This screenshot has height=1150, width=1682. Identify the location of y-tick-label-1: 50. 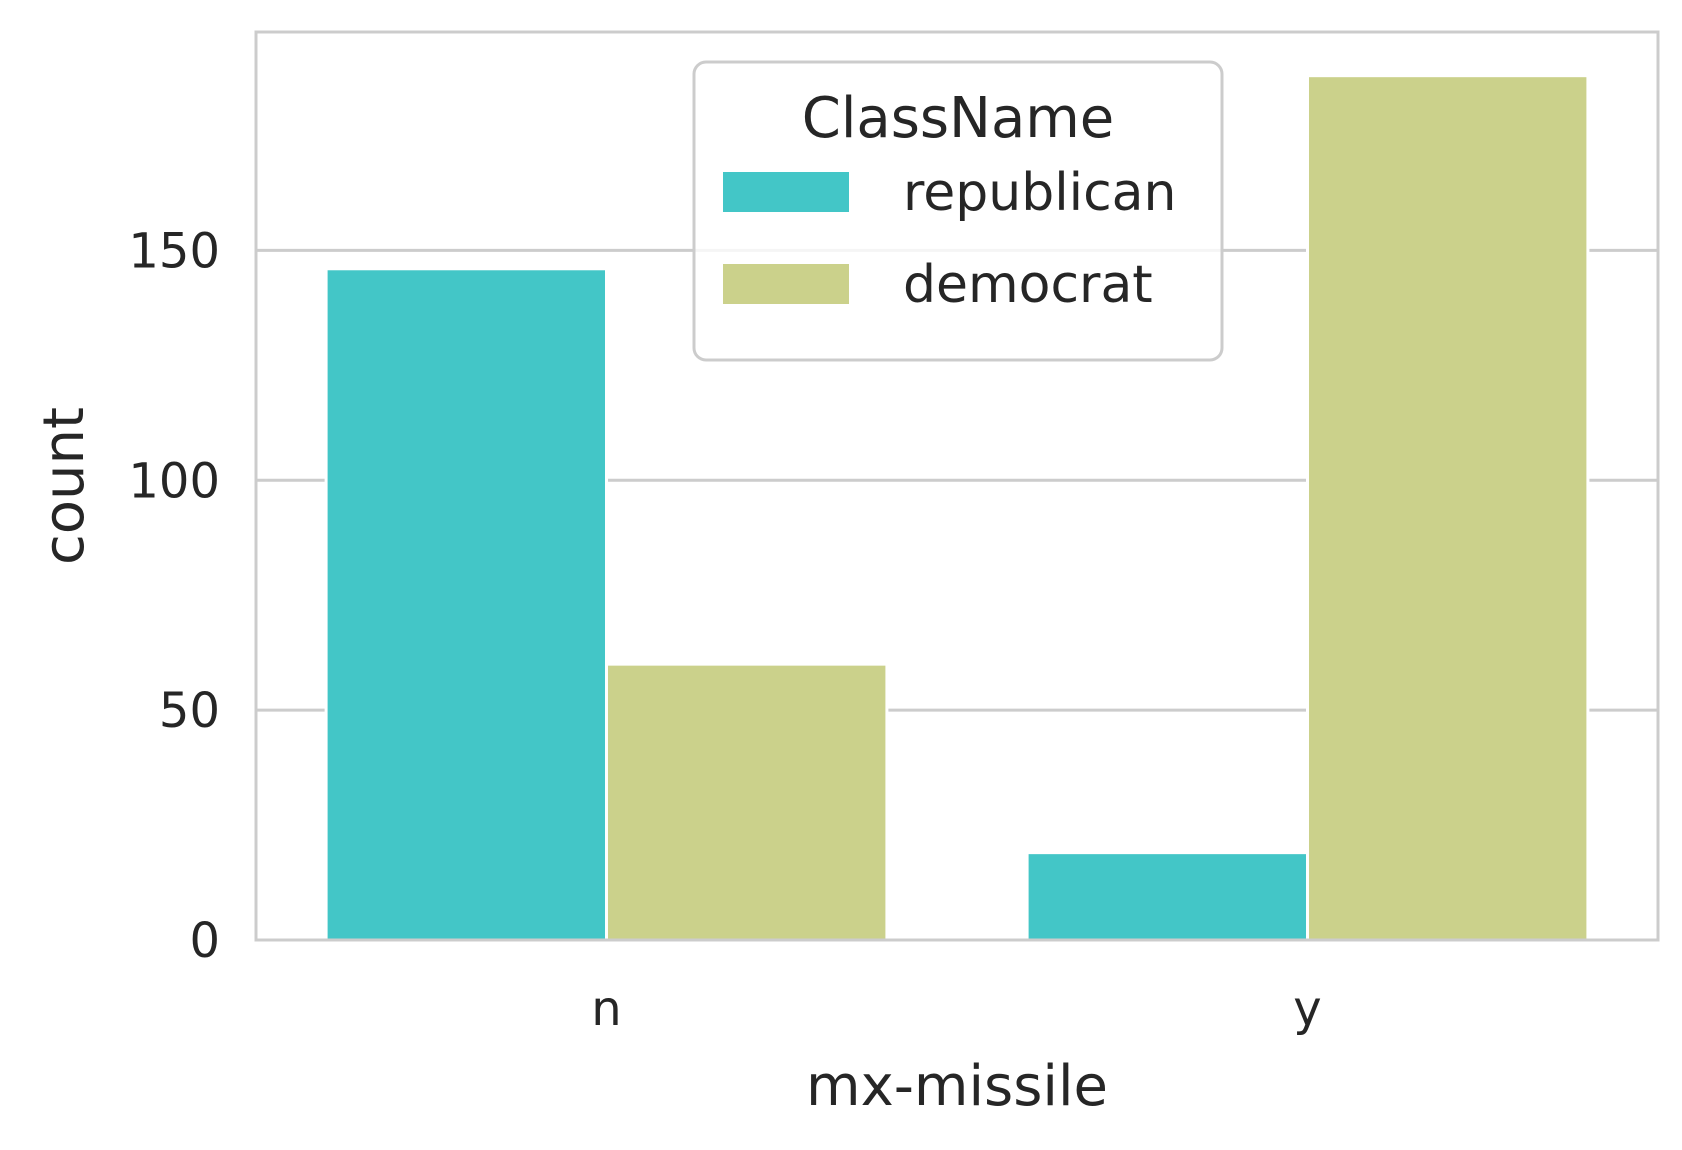
(189, 711).